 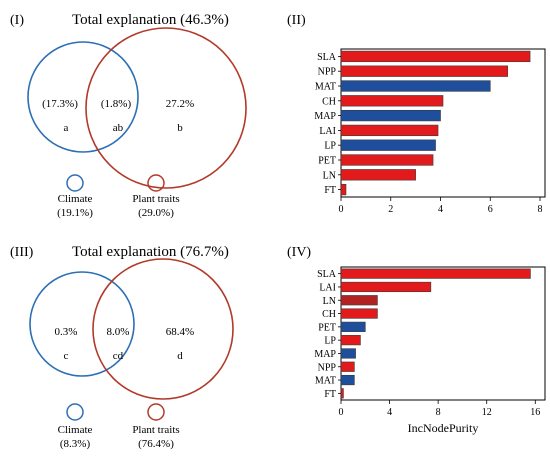 I want to click on panel-label-I: (I), so click(x=17, y=20).